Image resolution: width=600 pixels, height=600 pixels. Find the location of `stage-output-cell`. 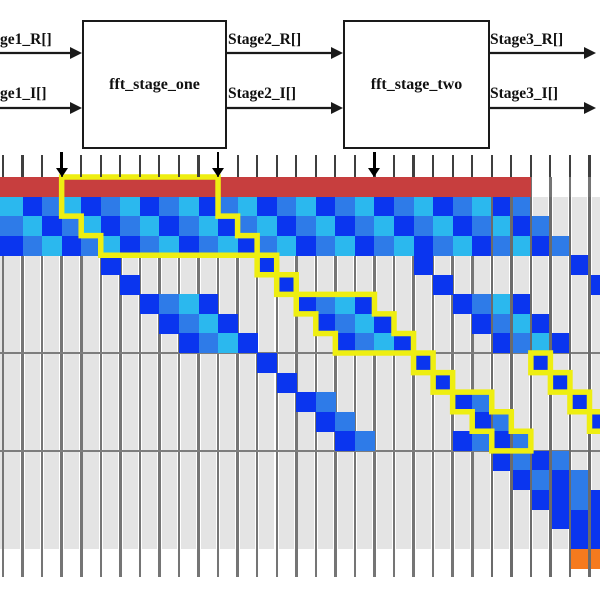

stage-output-cell is located at coordinates (579, 558).